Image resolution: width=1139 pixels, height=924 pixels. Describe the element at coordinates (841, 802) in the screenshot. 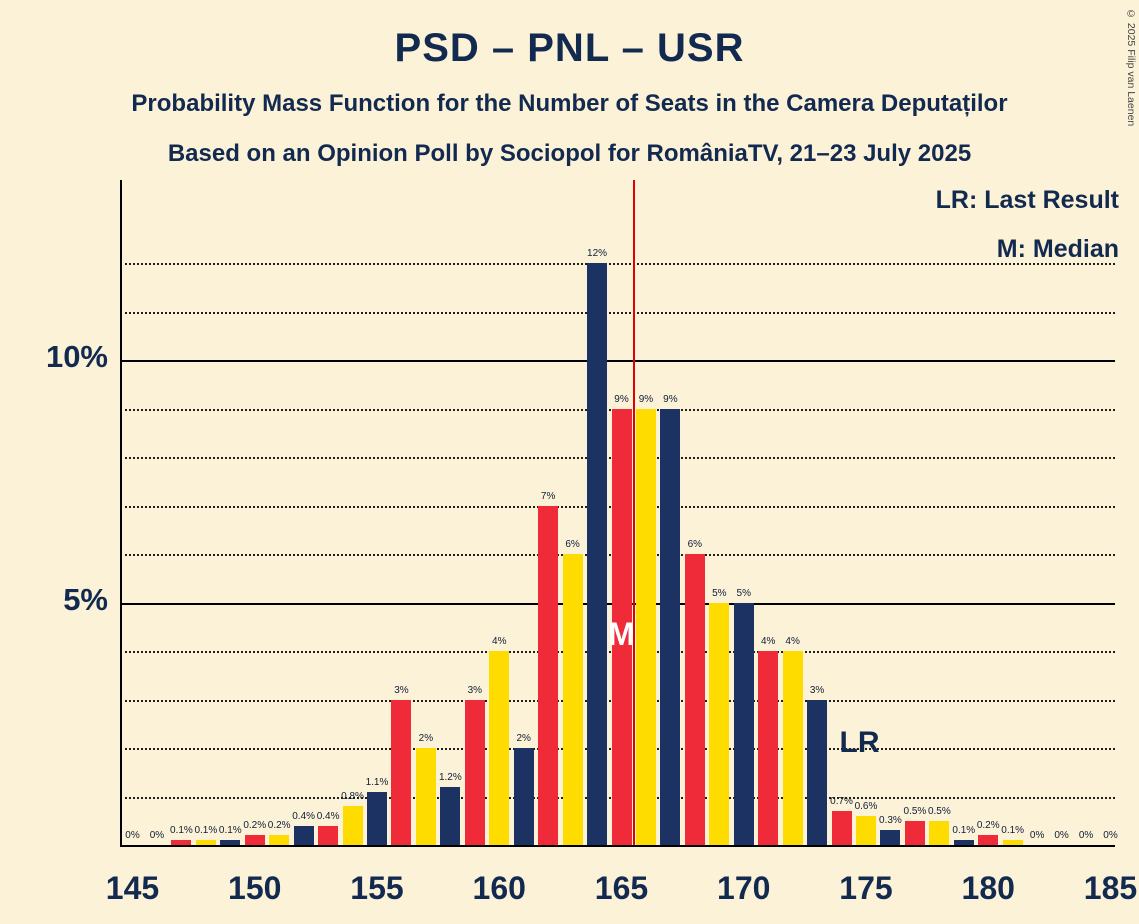

I see `bar-value-label-174: 0.7%` at that location.